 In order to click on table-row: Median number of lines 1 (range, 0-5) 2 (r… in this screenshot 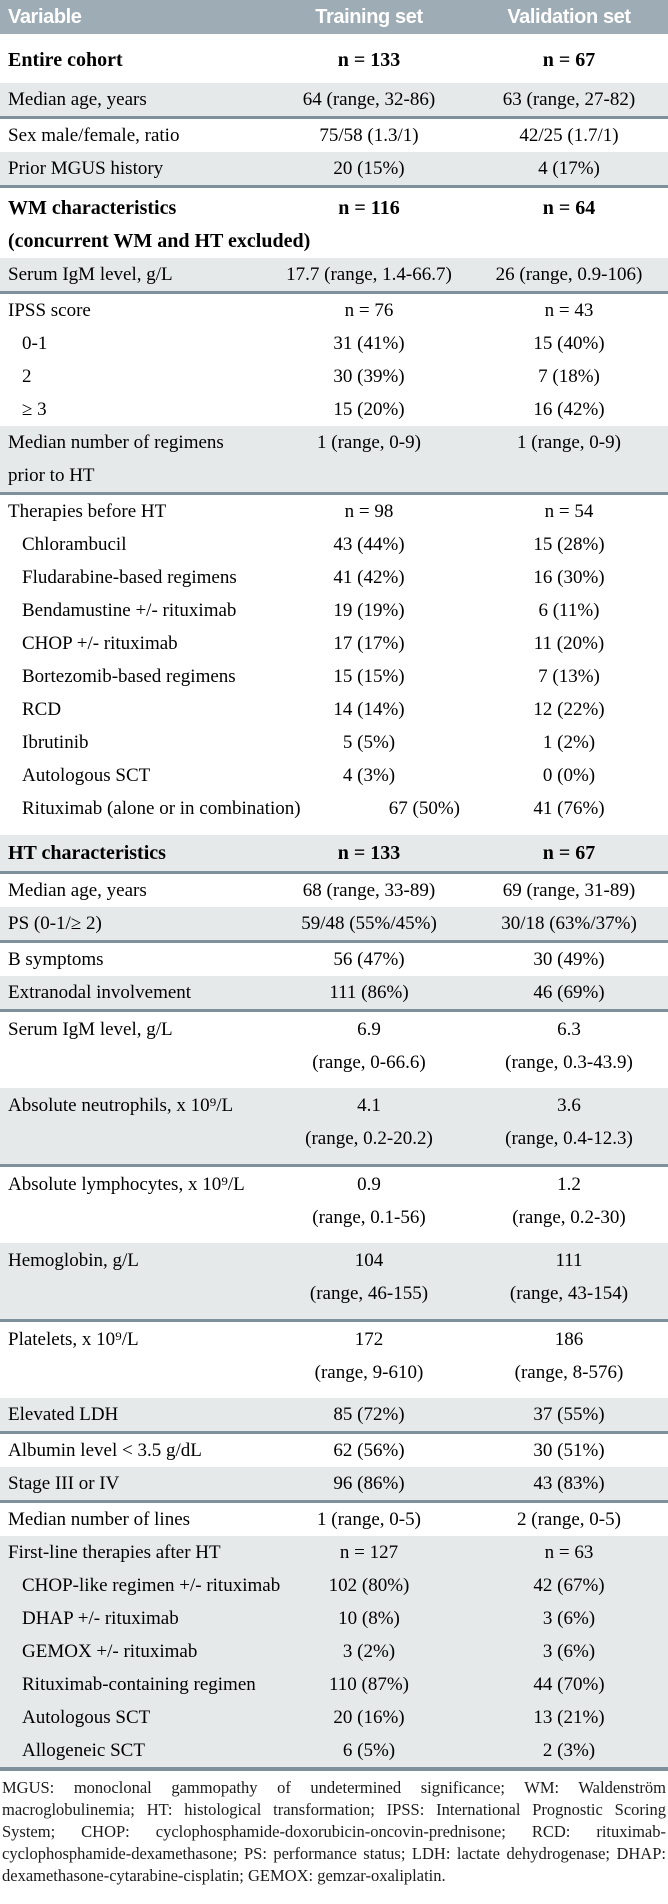, I will do `click(334, 1519)`.